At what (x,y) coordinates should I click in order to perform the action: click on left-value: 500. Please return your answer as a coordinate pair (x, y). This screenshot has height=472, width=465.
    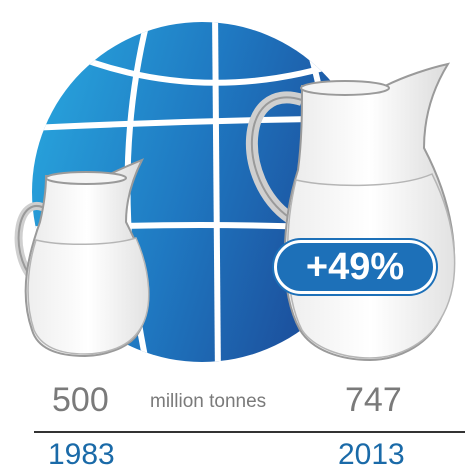
    Looking at the image, I should click on (80, 400).